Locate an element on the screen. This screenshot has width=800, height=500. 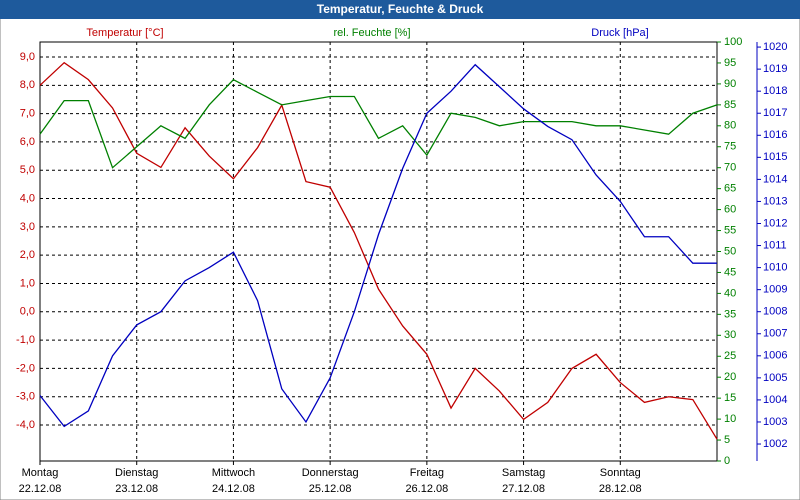
x-tick-label: Mittwoch is located at coordinates (233, 473).